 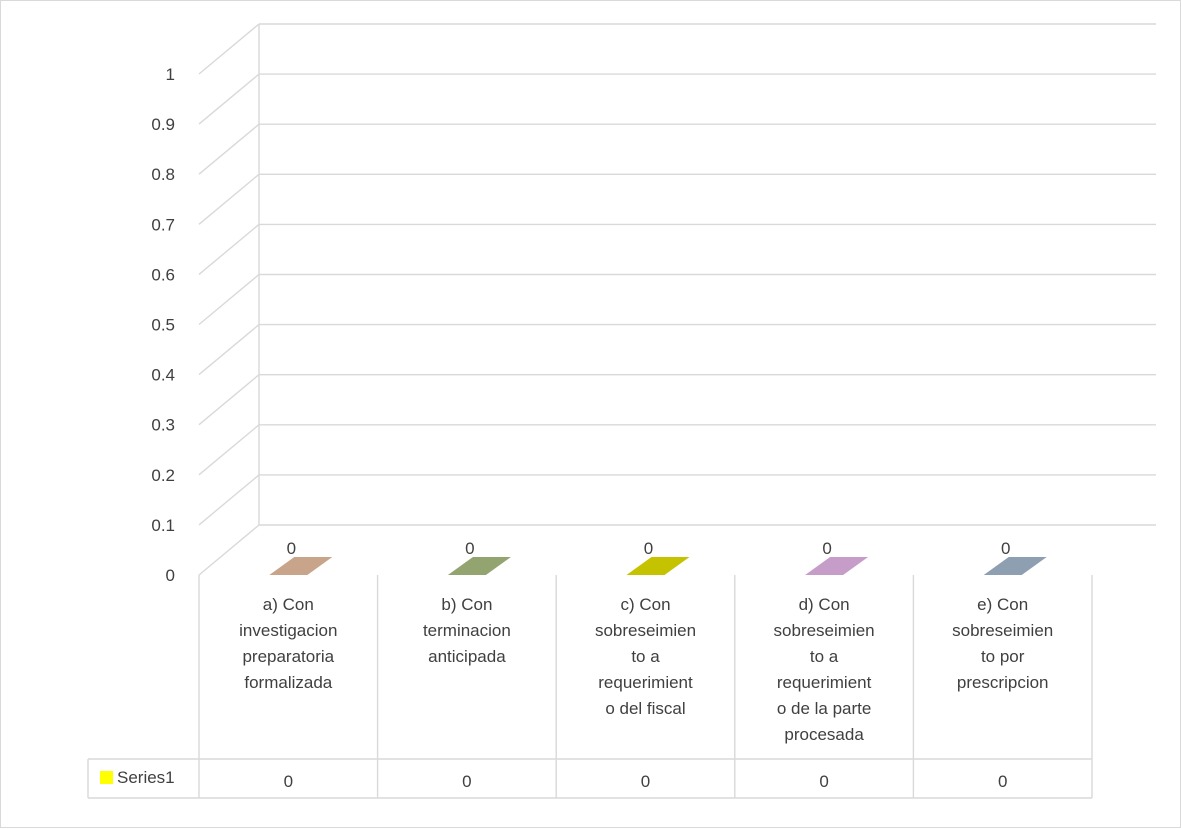 I want to click on x-tick-label: a) Con, so click(x=288, y=604).